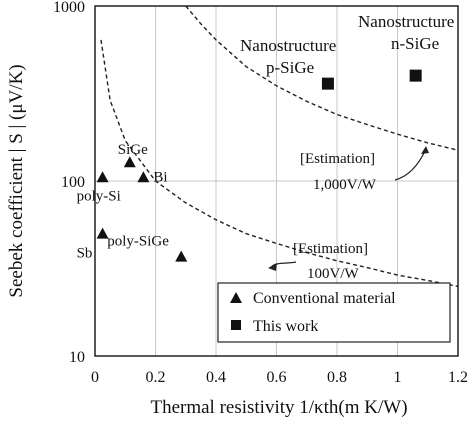 The width and height of the screenshot is (474, 421). Describe the element at coordinates (278, 407) in the screenshot. I see `x-axis-title: Thermal resistivity 1/κth(m K/W)` at that location.